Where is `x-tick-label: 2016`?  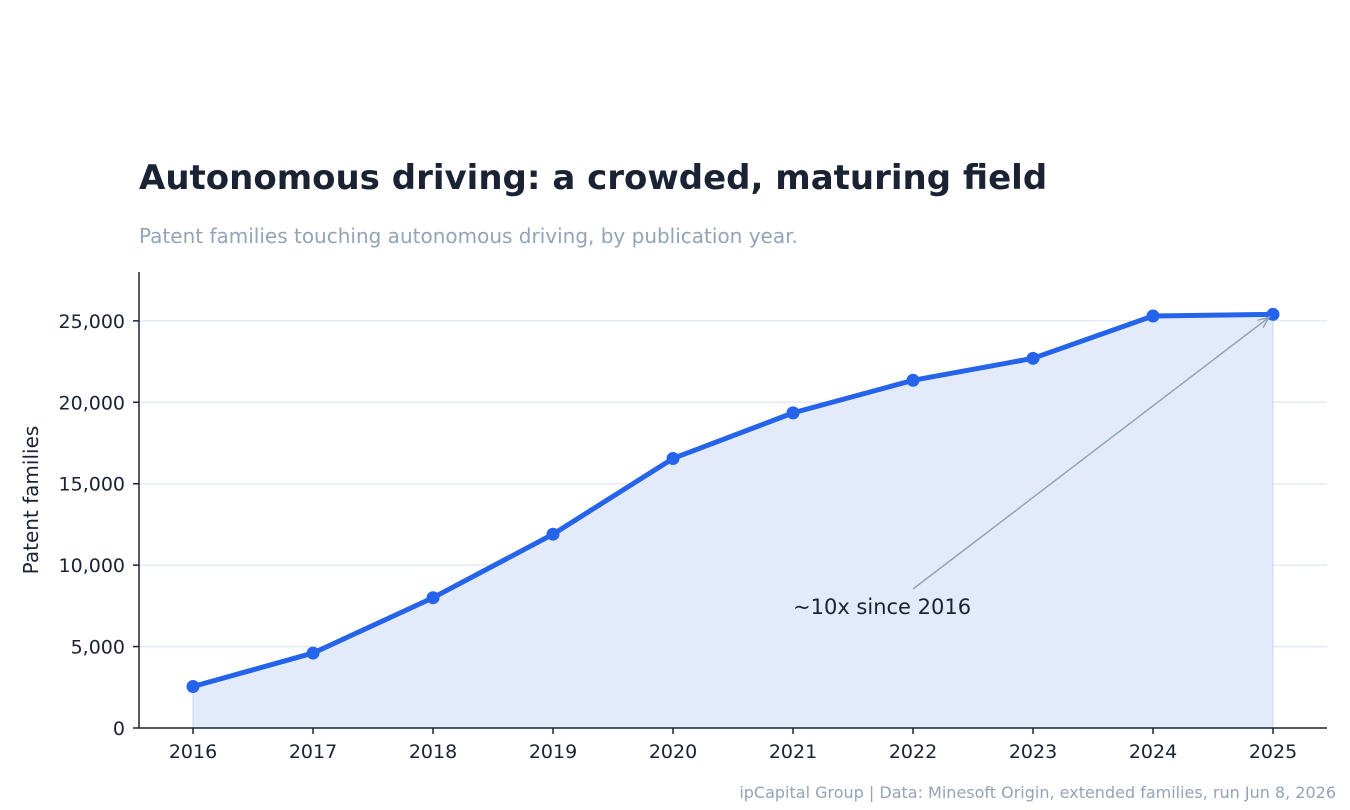
x-tick-label: 2016 is located at coordinates (193, 752).